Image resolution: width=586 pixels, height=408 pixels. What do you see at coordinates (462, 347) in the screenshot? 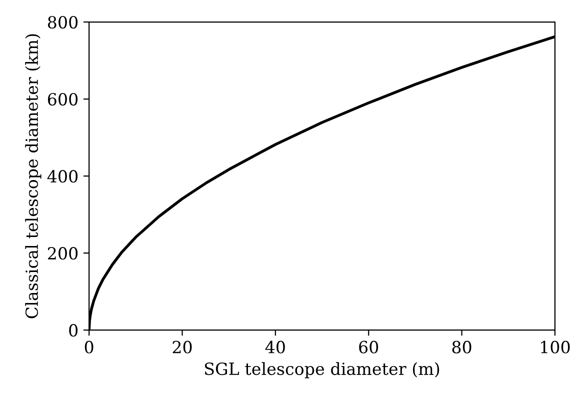
I see `x-tick-label: 80` at bounding box center [462, 347].